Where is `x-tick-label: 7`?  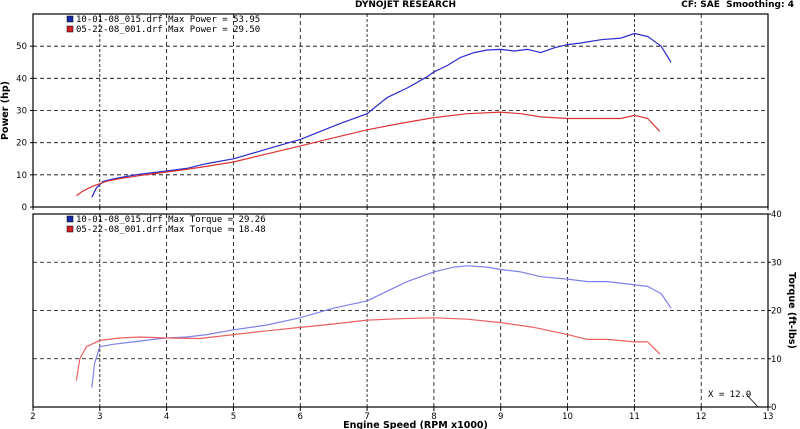 x-tick-label: 7 is located at coordinates (366, 417).